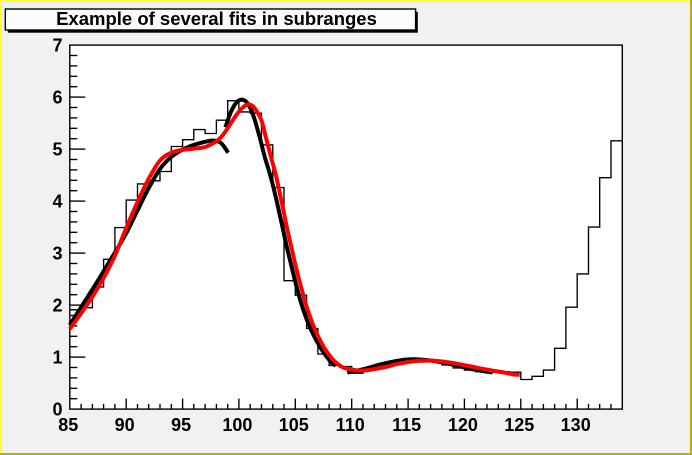 The width and height of the screenshot is (692, 455). Describe the element at coordinates (294, 425) in the screenshot. I see `svg-text: 105` at that location.